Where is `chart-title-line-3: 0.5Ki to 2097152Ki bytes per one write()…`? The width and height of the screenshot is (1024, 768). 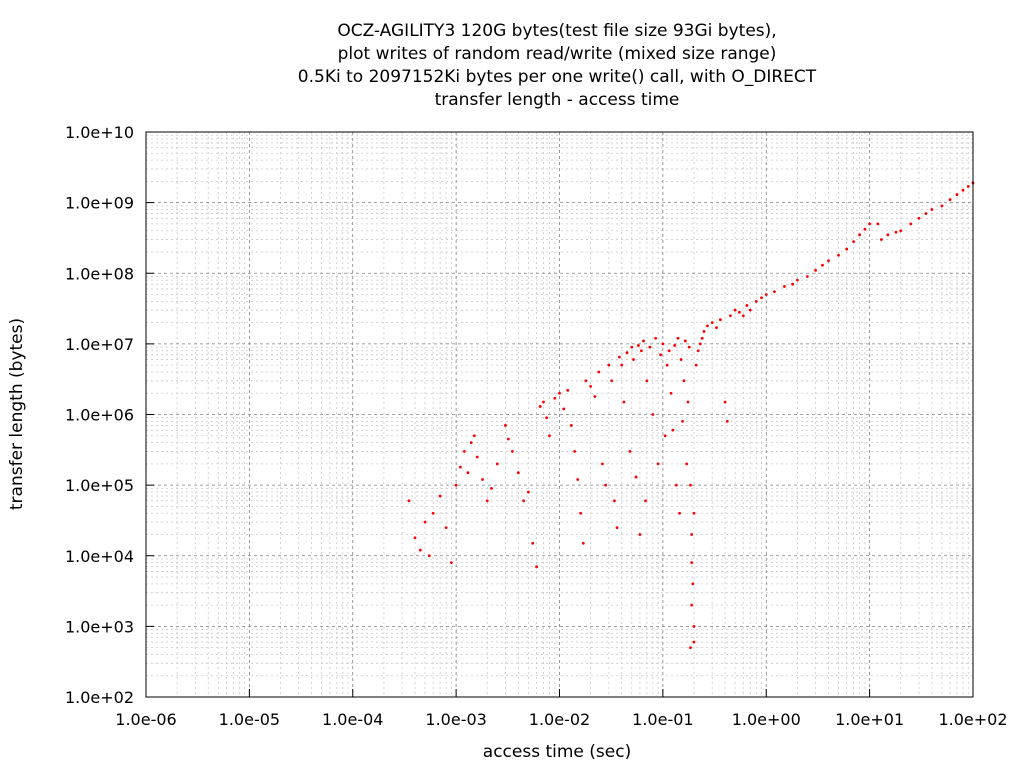 chart-title-line-3: 0.5Ki to 2097152Ki bytes per one write()… is located at coordinates (557, 77).